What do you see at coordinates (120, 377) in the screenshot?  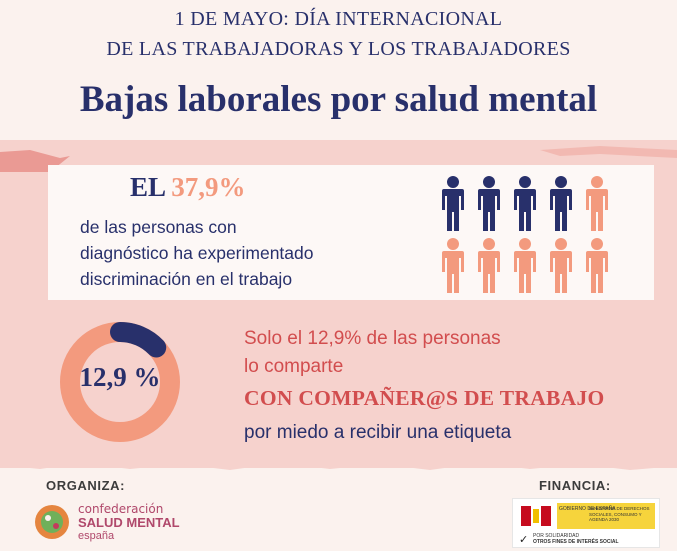 I see `donut-label: 12,9 %` at bounding box center [120, 377].